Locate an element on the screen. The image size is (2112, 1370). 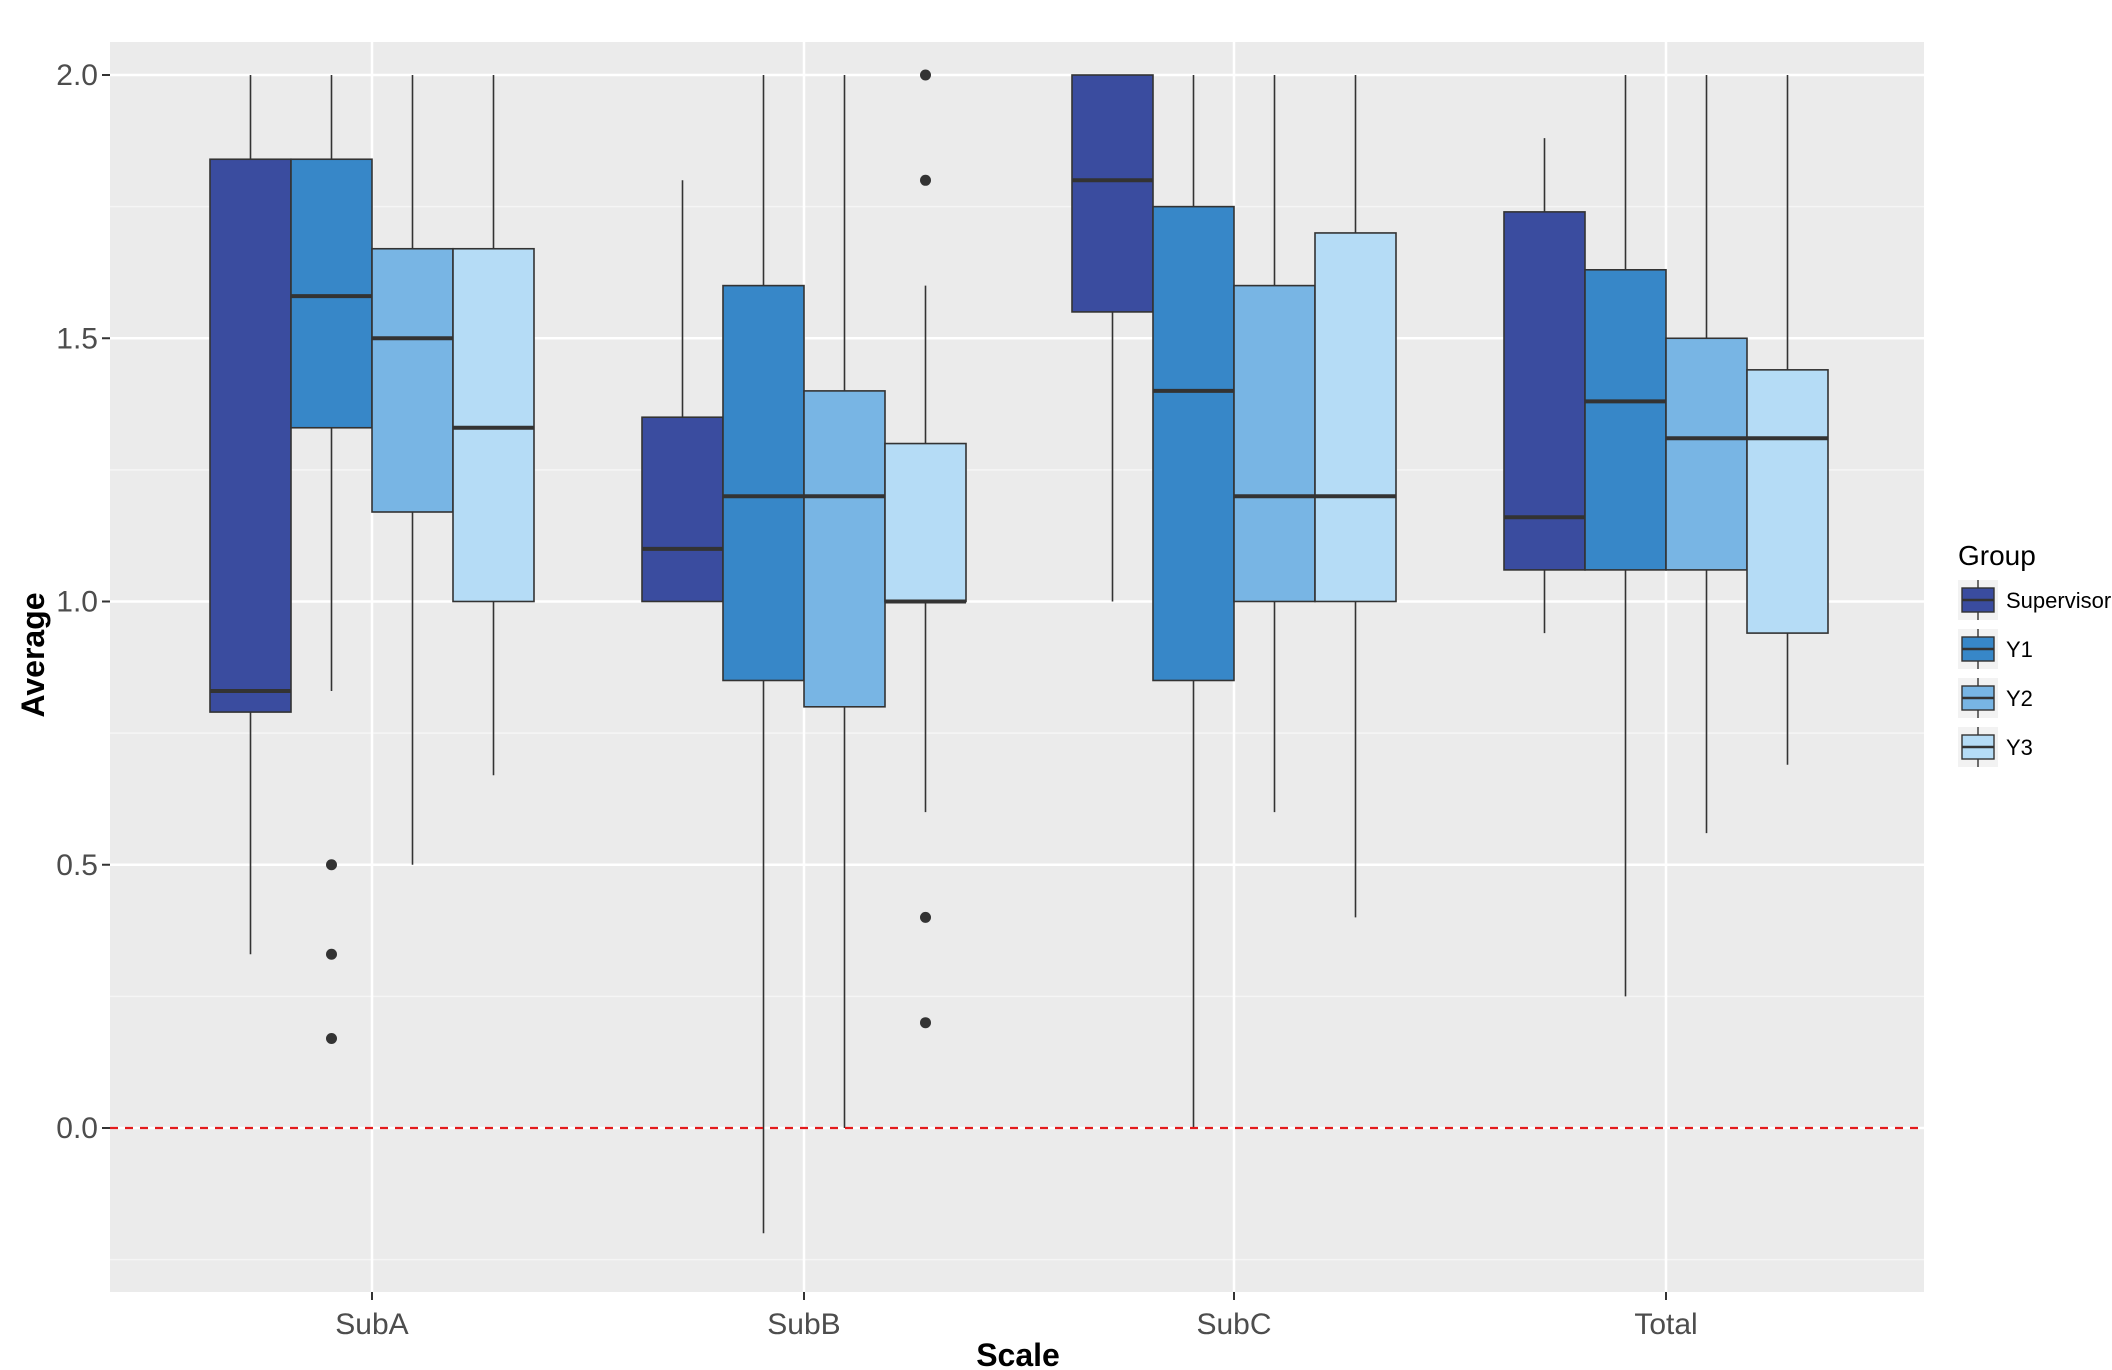
box-SubB-Y3 is located at coordinates (925, 549).